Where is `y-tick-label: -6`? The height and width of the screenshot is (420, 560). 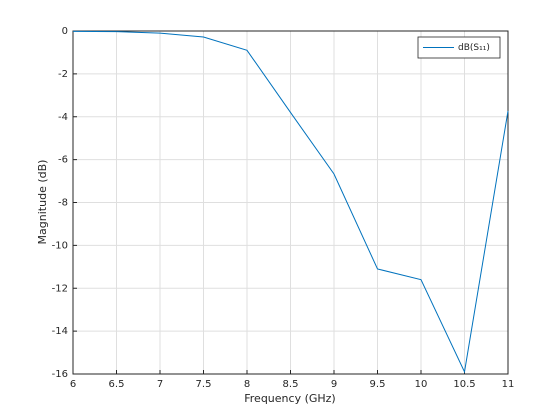
y-tick-label: -6 is located at coordinates (63, 160).